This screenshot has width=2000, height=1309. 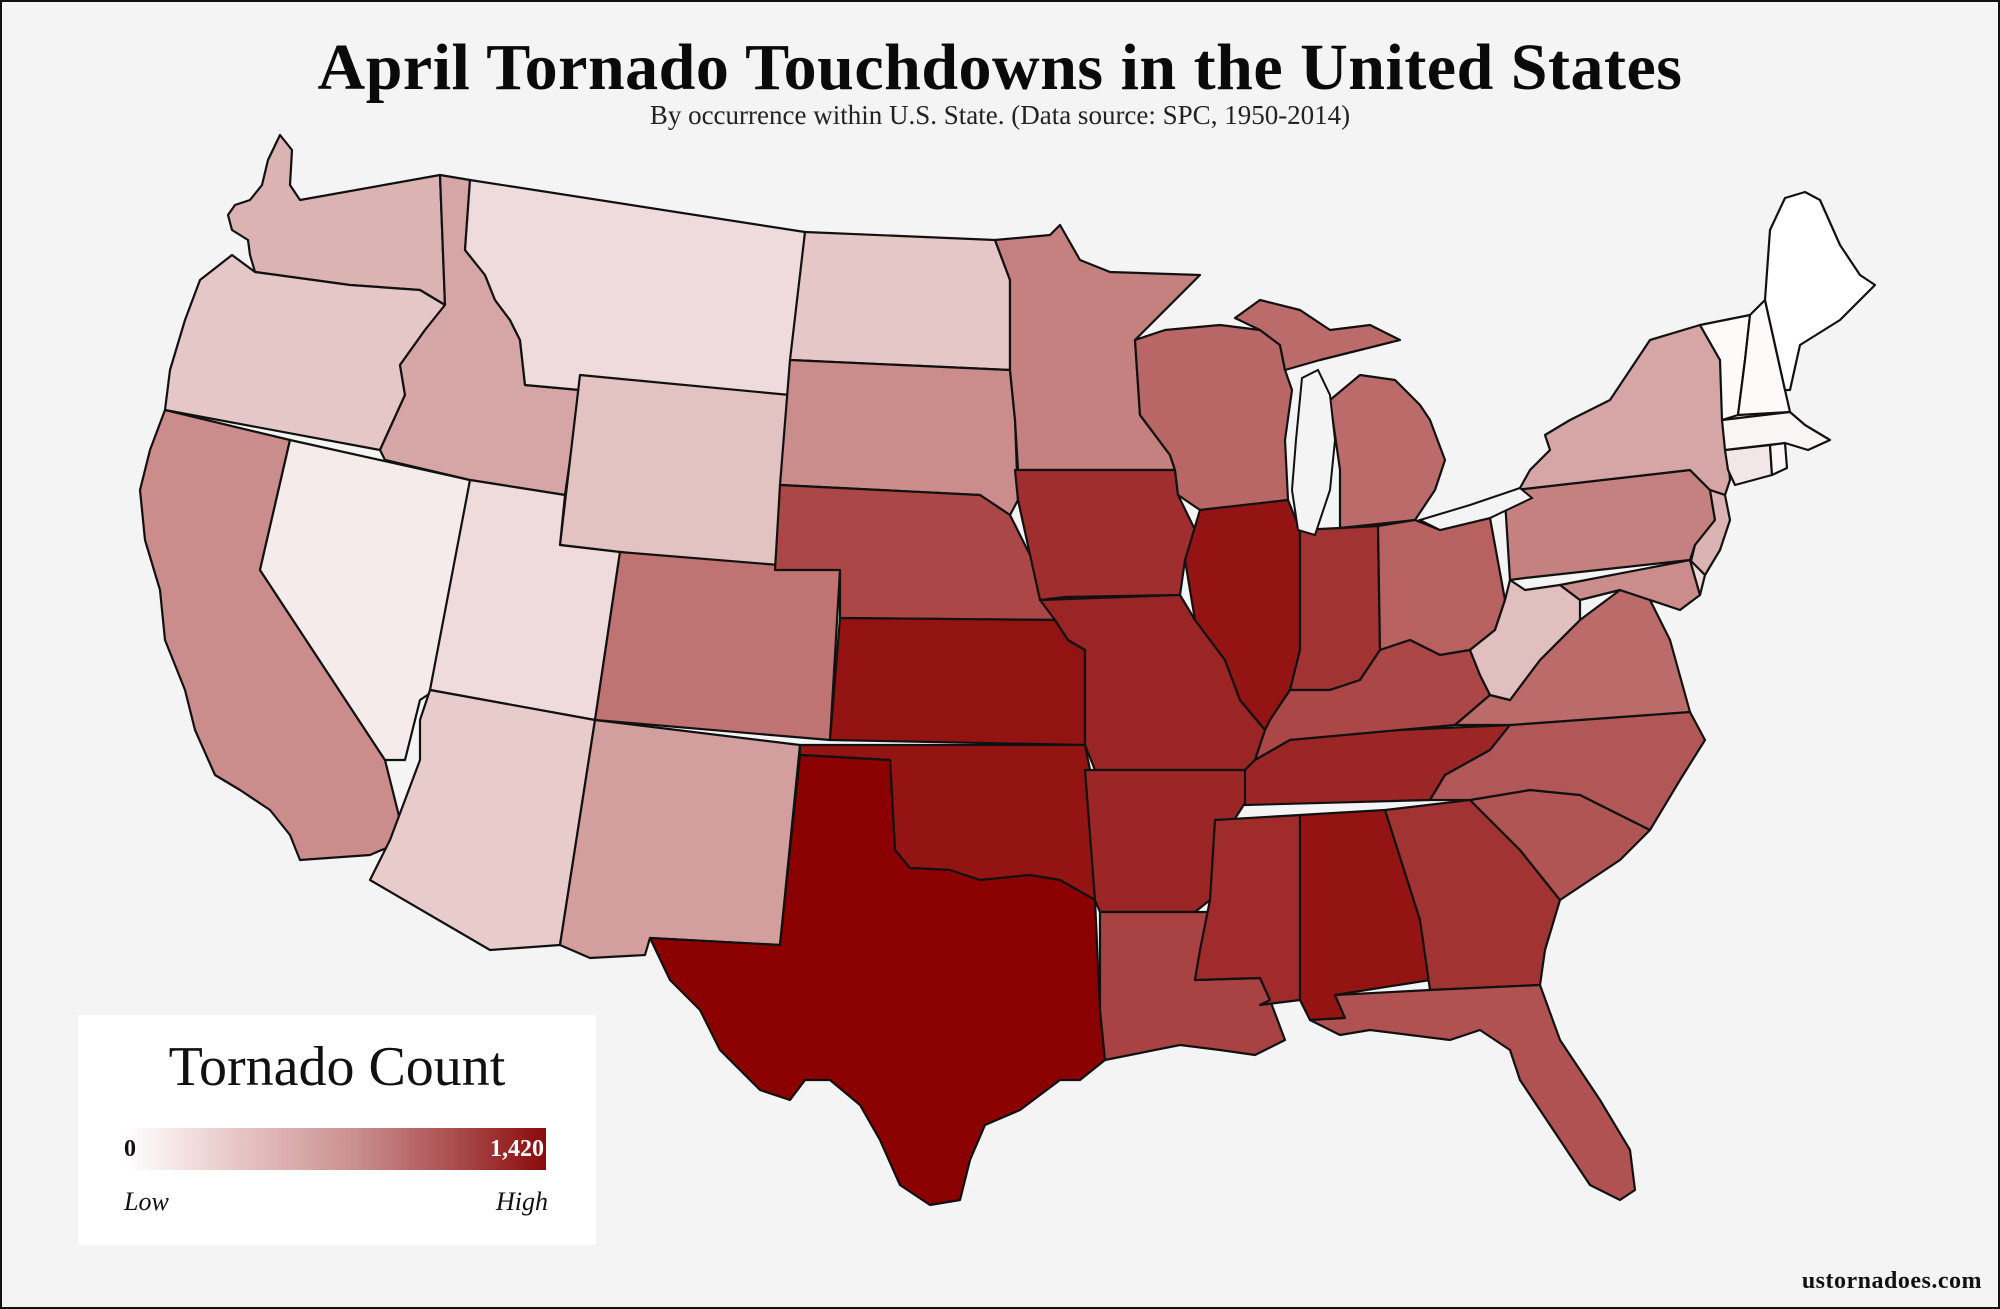 I want to click on legend-color-scale, so click(x=336, y=1149).